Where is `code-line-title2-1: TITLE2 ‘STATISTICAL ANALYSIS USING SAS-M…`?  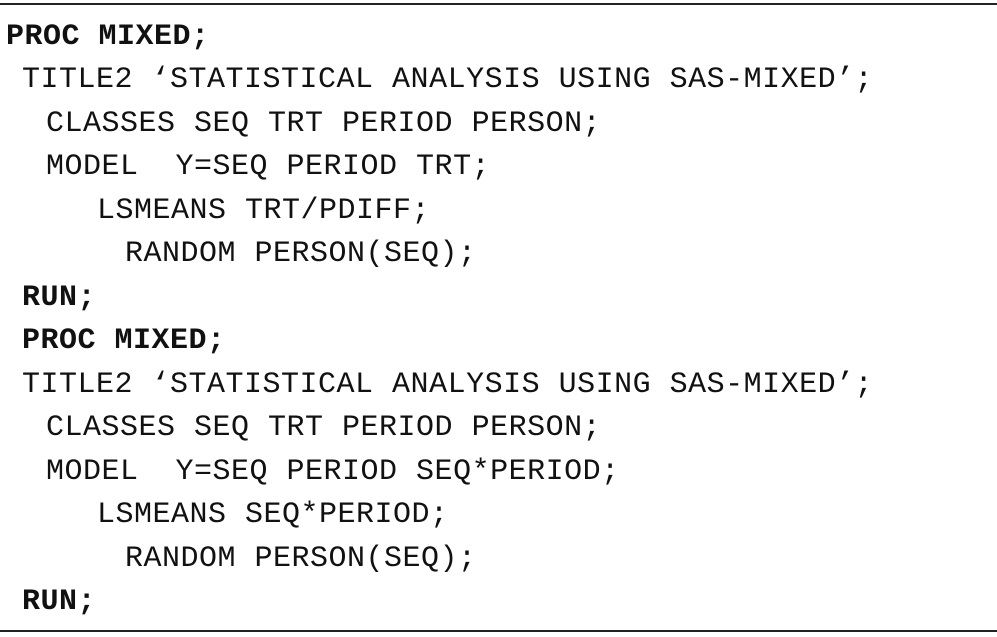
code-line-title2-1: TITLE2 ‘STATISTICAL ANALYSIS USING SAS-M… is located at coordinates (448, 80).